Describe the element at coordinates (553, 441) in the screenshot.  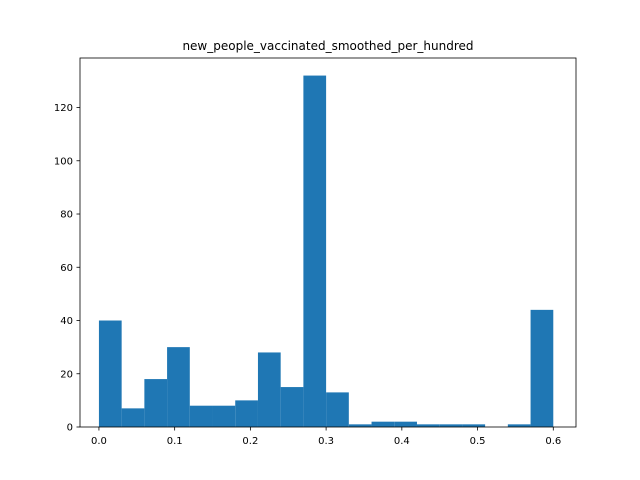
I see `x-tick-label: 0.6` at that location.